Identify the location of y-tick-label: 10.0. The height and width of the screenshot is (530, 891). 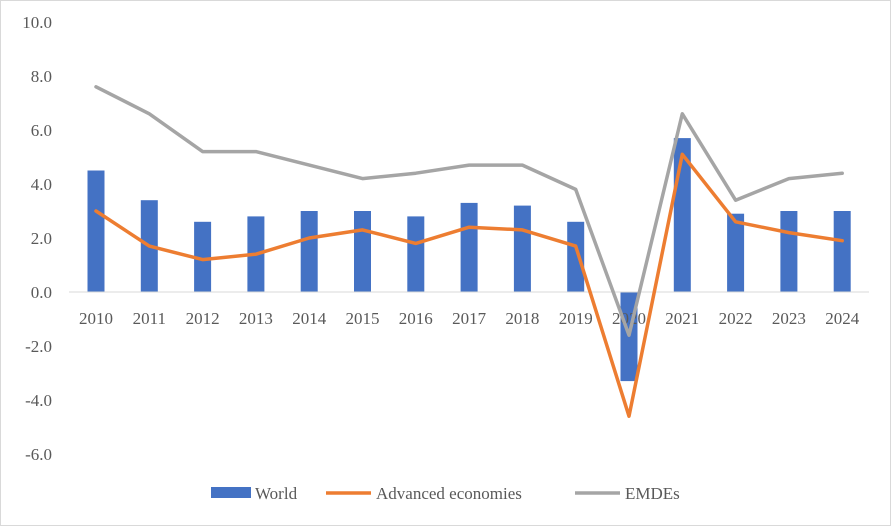
(37, 22).